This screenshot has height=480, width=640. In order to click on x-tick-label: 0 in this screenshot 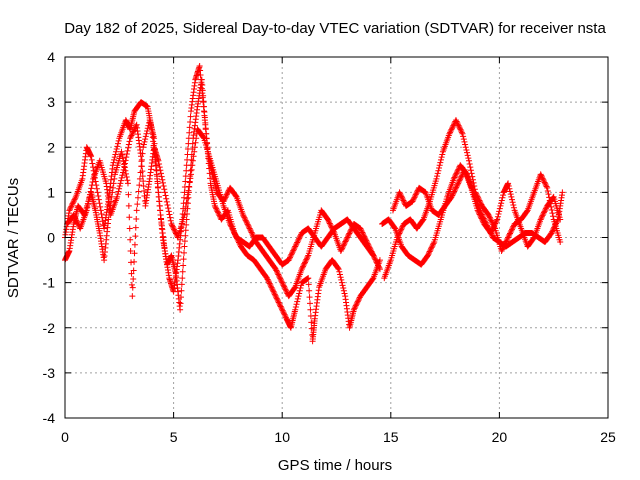, I will do `click(65, 437)`.